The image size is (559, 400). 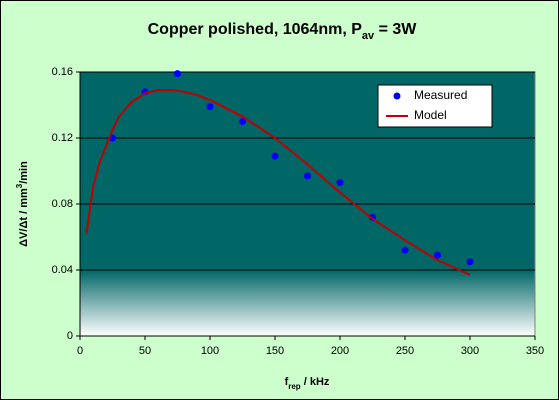 I want to click on x-tick-label: 150, so click(x=275, y=351).